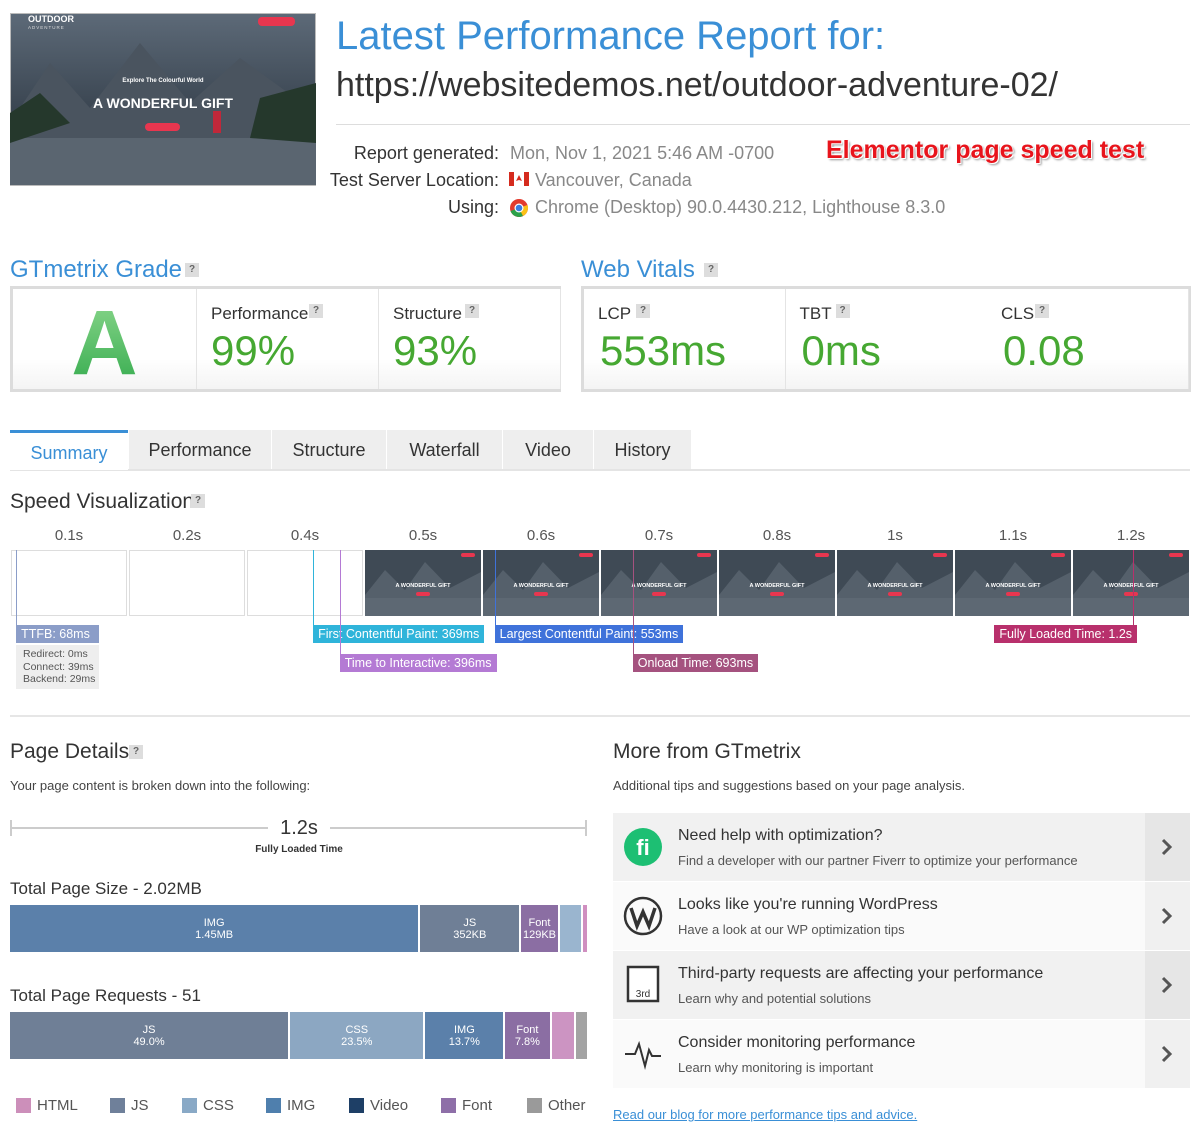  Describe the element at coordinates (519, 208) in the screenshot. I see `chrome-icon` at that location.